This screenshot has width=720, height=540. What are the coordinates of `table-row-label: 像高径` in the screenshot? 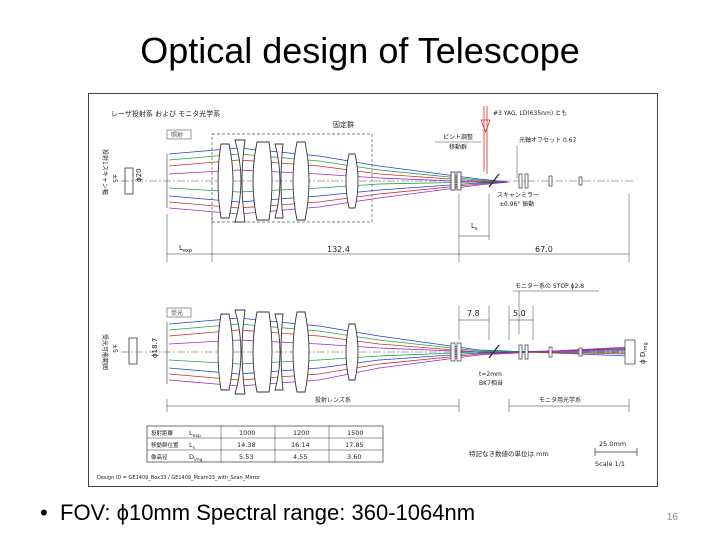 It's located at (159, 457).